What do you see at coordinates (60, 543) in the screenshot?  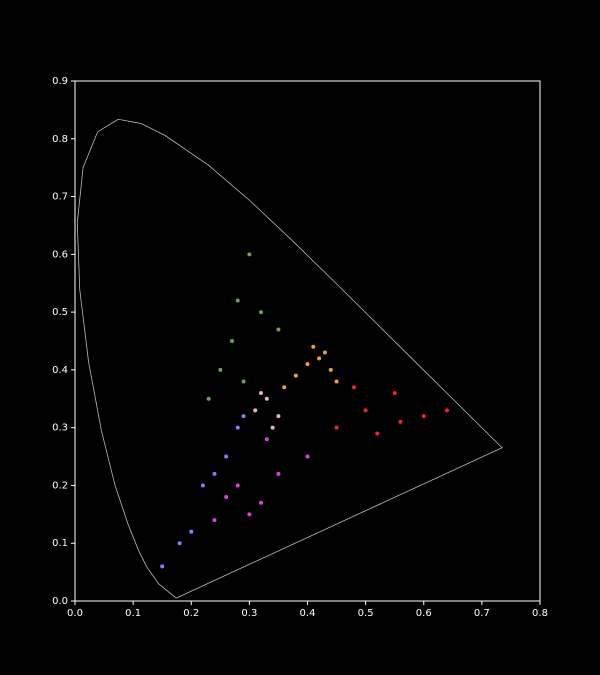 I see `y-tick-label: 0.1` at bounding box center [60, 543].